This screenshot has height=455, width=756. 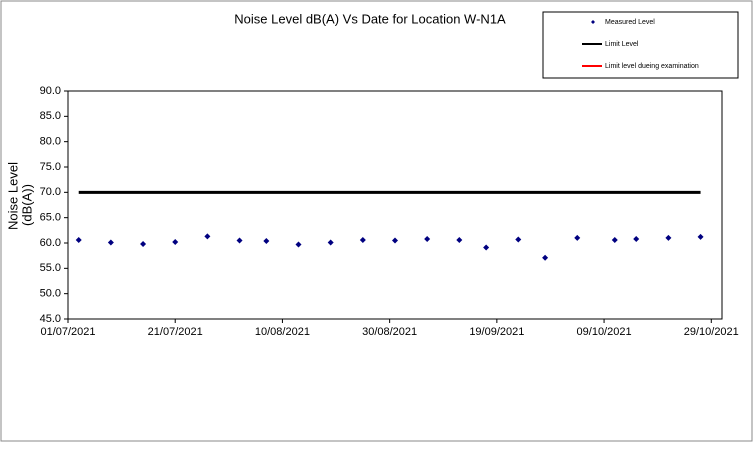 I want to click on x-tick-label: 09/10/2021, so click(x=604, y=332).